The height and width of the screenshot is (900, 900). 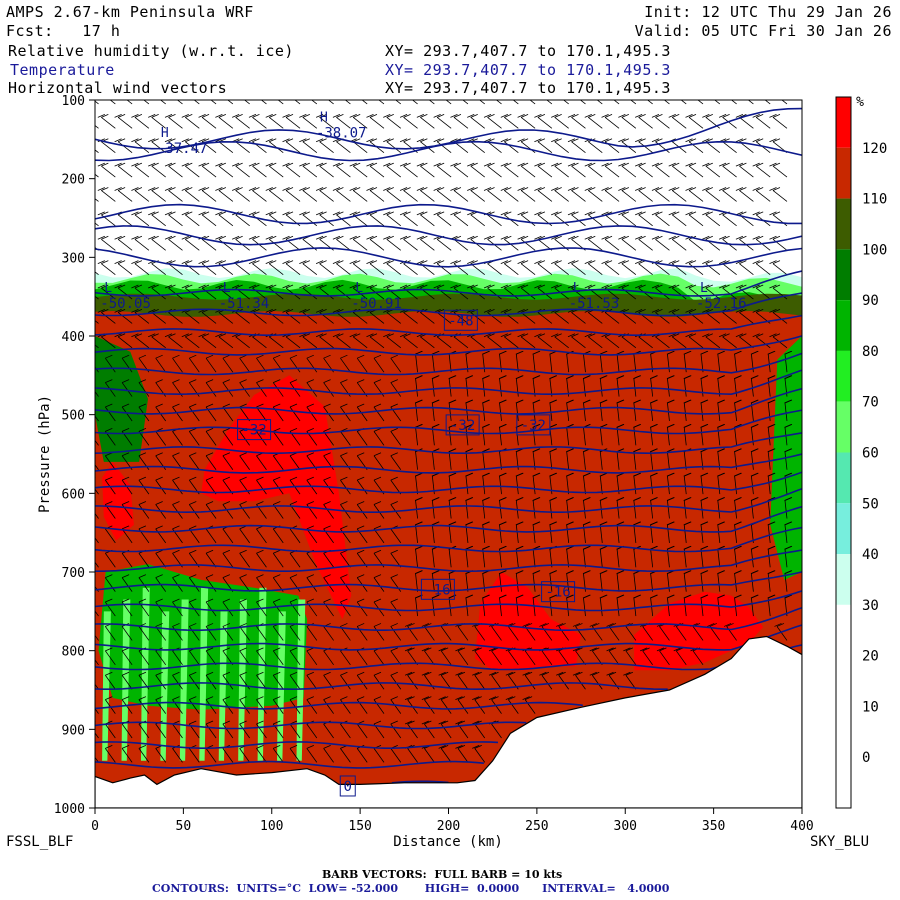 I want to click on colorbar-tick-label: 100, so click(x=874, y=250).